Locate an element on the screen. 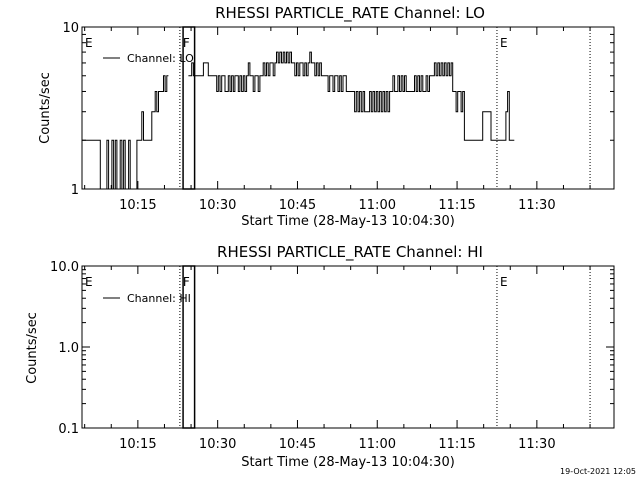 Image resolution: width=640 pixels, height=480 pixels. chart-title: RHESSI PARTICLE_RATE Channel: HI is located at coordinates (350, 252).